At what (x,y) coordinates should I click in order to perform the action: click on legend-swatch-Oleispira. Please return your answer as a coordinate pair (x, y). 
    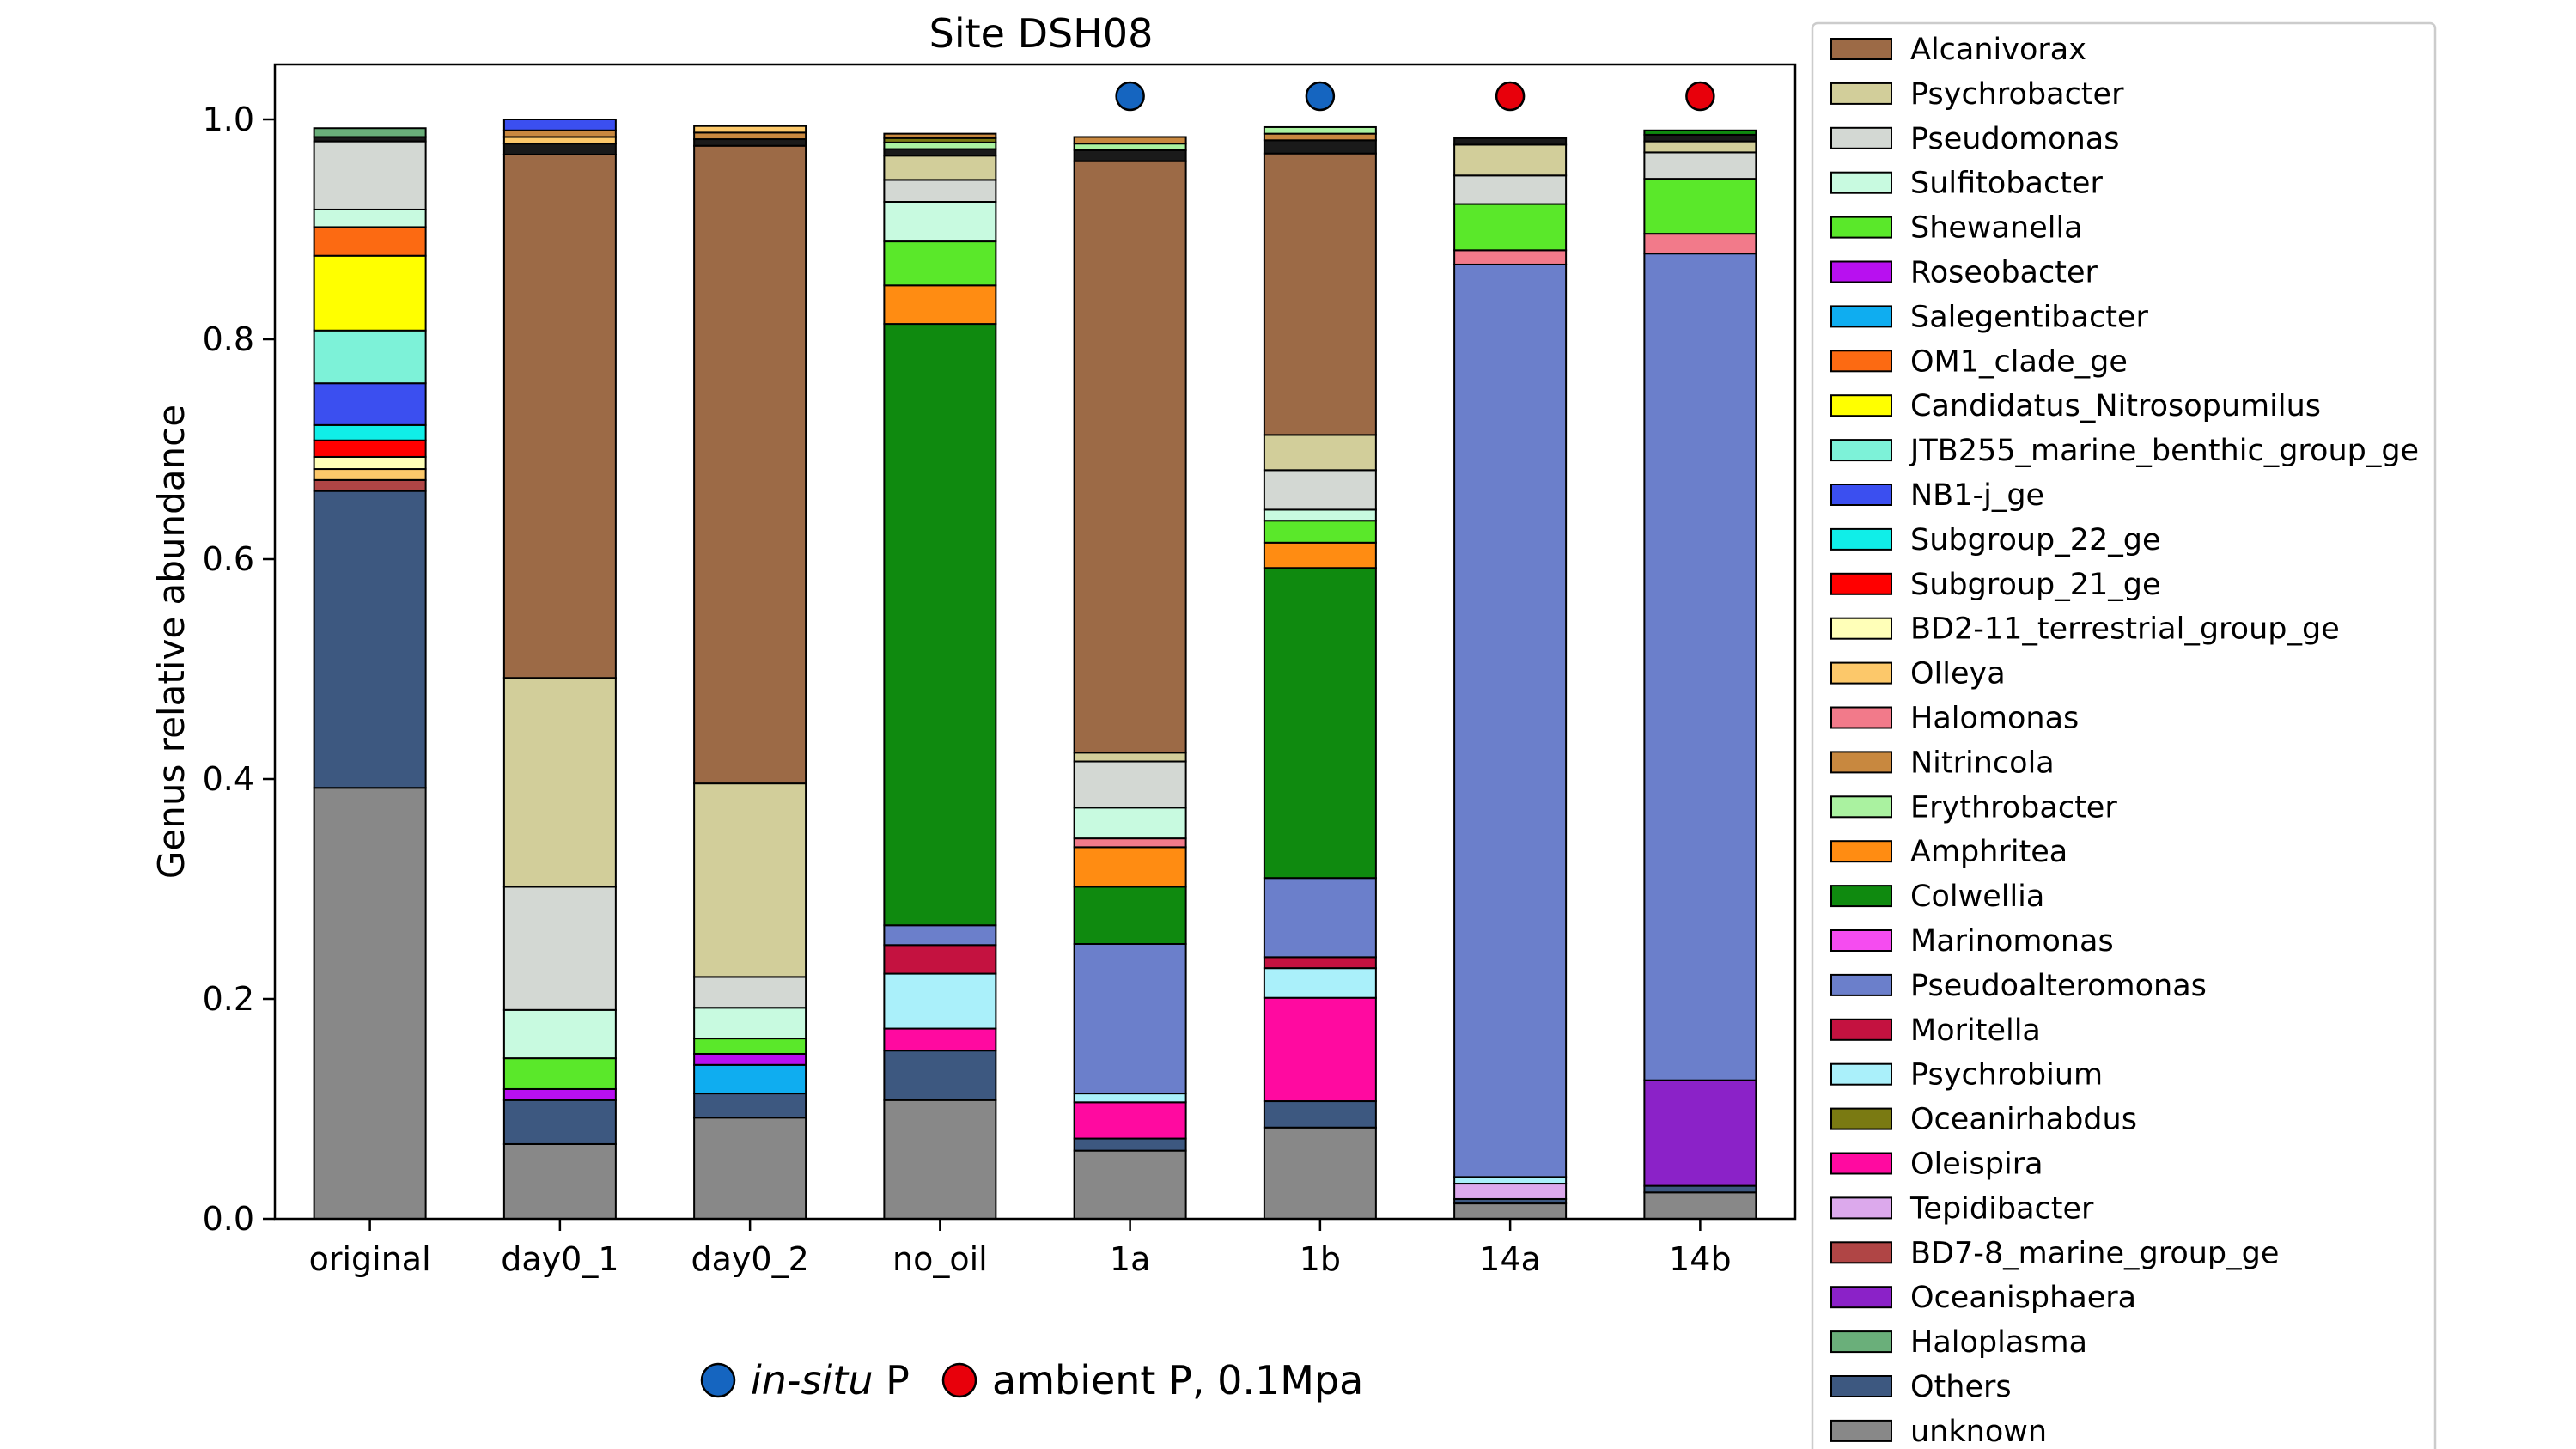
    Looking at the image, I should click on (1861, 1163).